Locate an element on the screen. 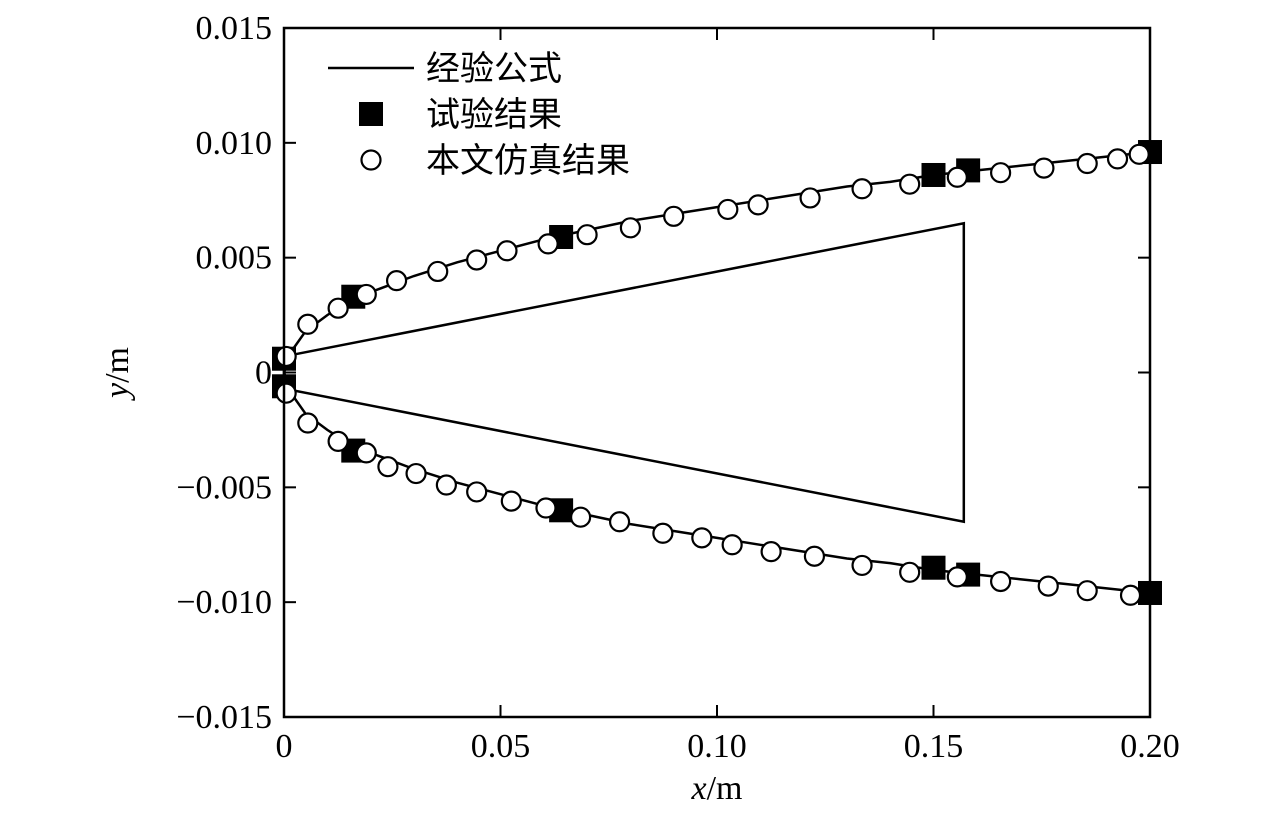  x-axis-label: x/m is located at coordinates (717, 788).